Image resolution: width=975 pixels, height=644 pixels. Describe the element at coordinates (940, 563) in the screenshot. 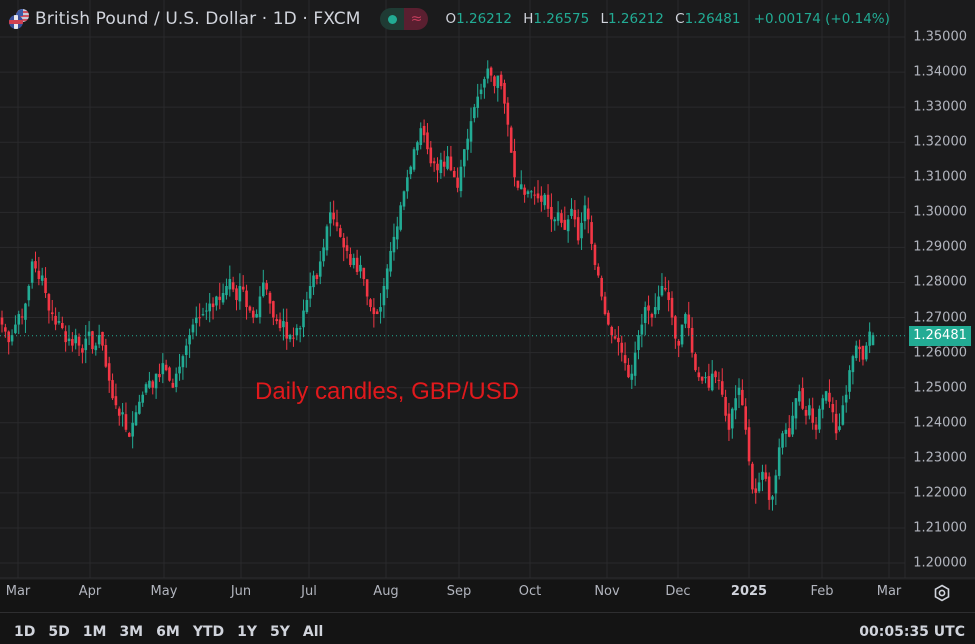

I see `price-axis-label: 1.20000` at that location.